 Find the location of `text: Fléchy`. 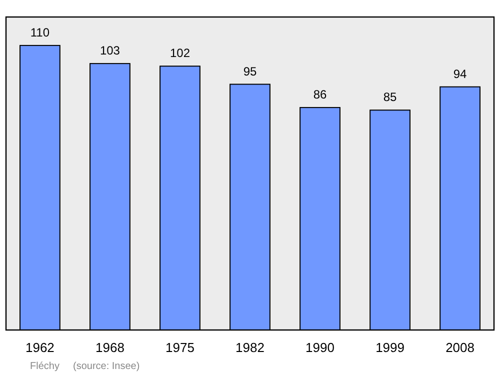

text: Fléchy is located at coordinates (45, 366).